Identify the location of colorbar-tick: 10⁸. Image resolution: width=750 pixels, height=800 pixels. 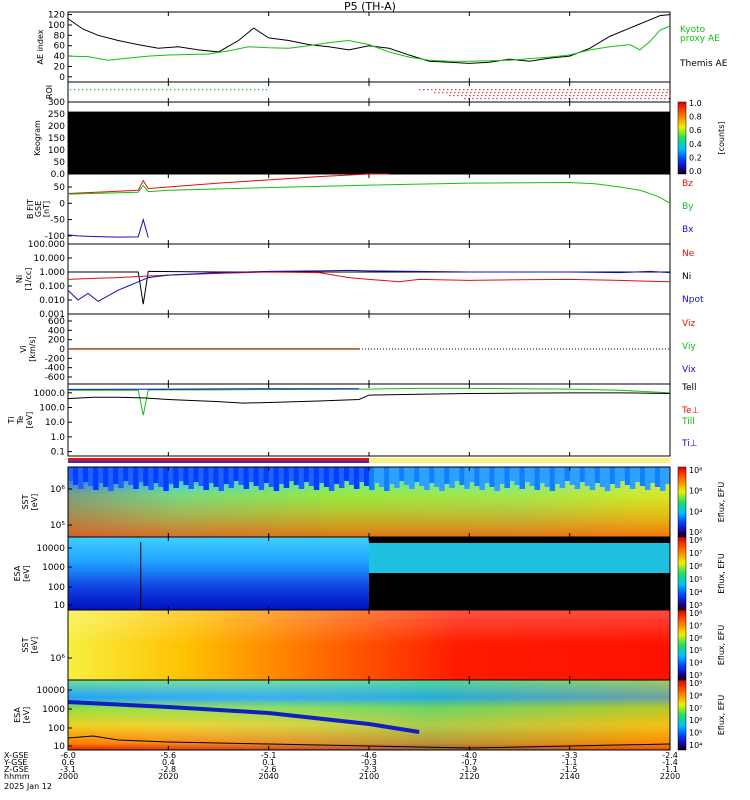
(695, 613).